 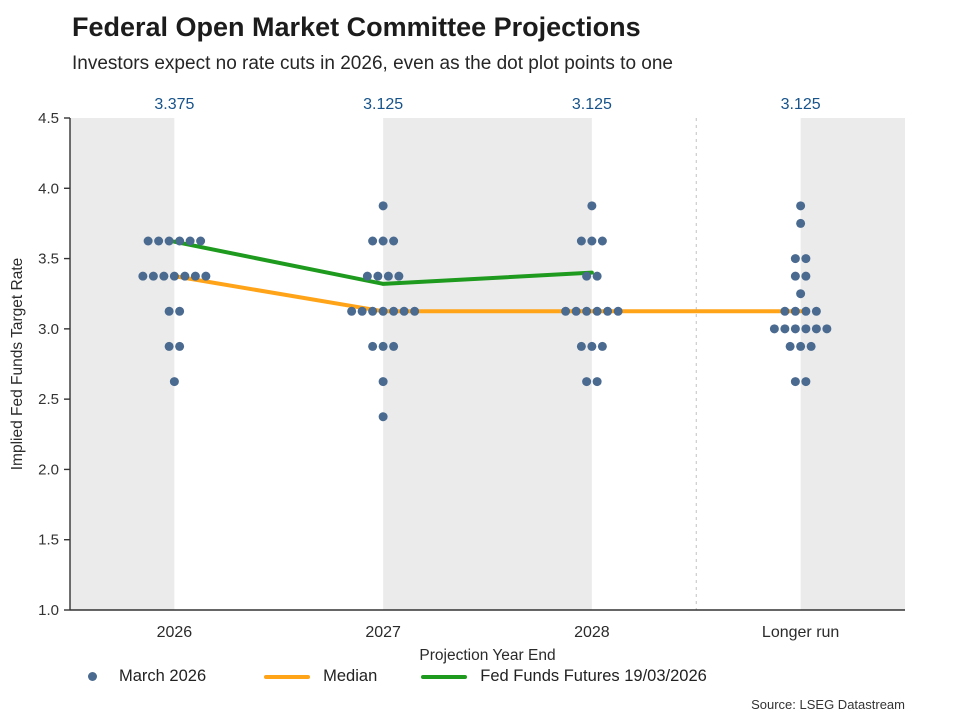 I want to click on x-category-label: Longer run, so click(x=800, y=632).